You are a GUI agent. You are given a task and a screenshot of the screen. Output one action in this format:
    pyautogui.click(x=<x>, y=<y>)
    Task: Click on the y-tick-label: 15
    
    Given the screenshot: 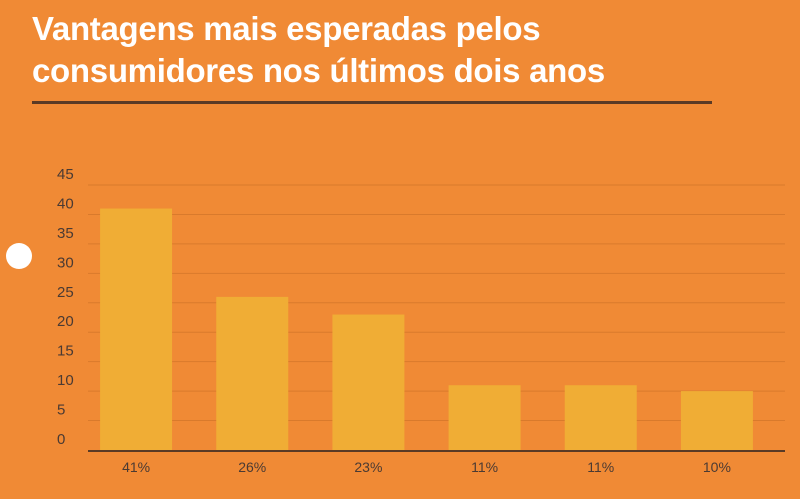 What is the action you would take?
    pyautogui.click(x=65, y=351)
    